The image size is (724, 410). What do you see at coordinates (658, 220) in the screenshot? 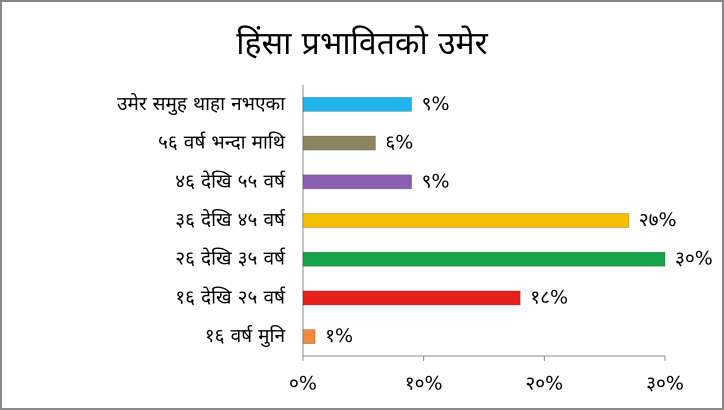
I see `data-label: २७%` at bounding box center [658, 220].